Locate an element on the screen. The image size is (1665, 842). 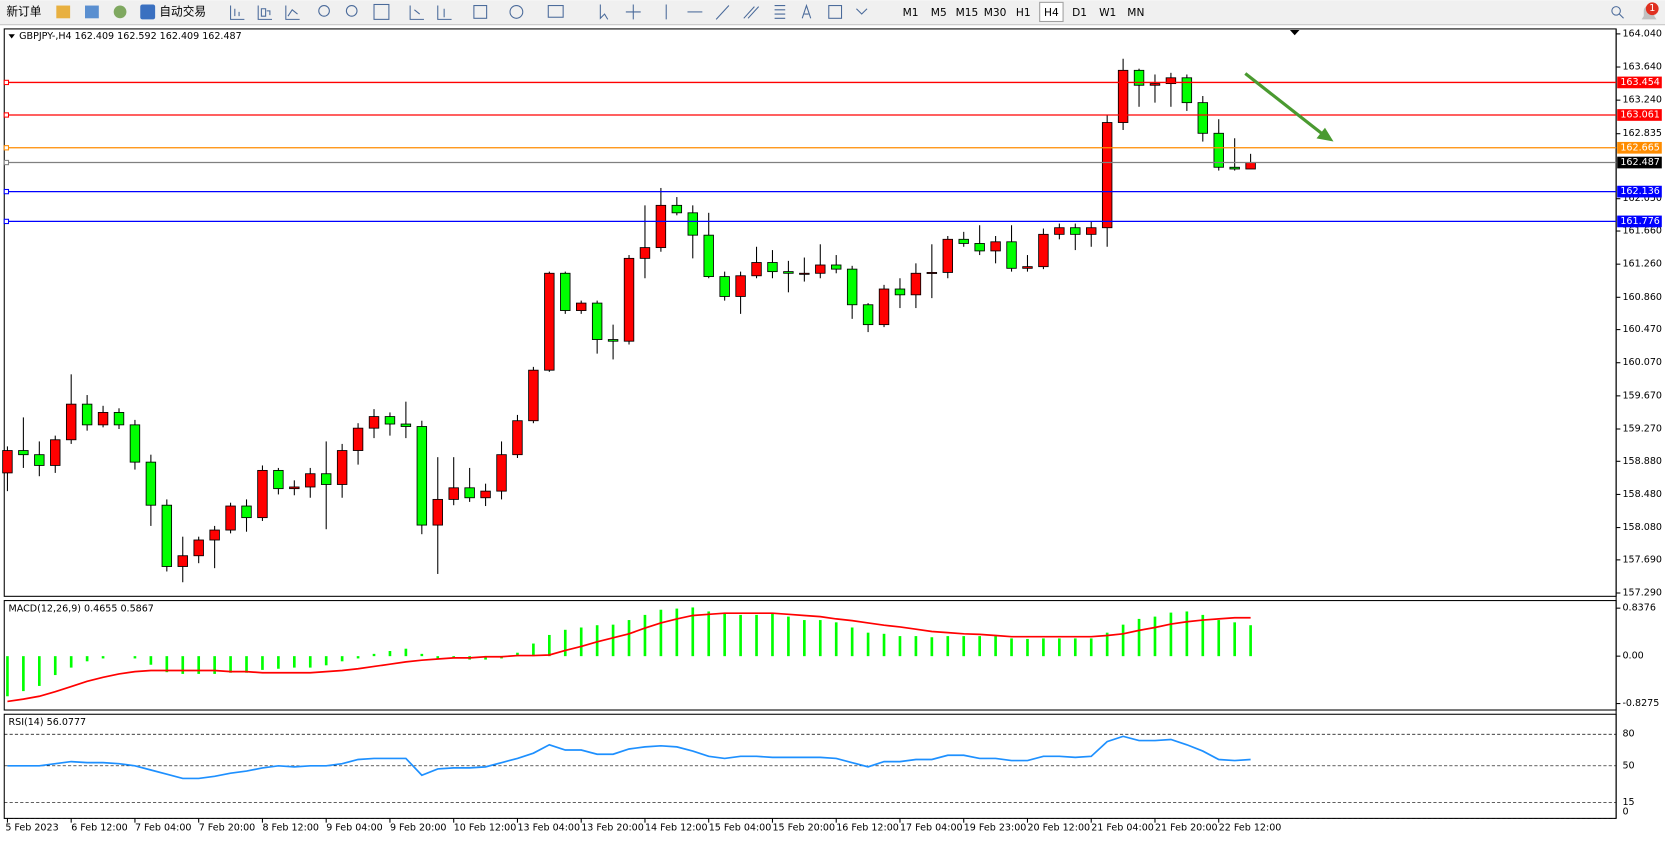
x-tick-label: 15 Feb 04:00 is located at coordinates (740, 827).